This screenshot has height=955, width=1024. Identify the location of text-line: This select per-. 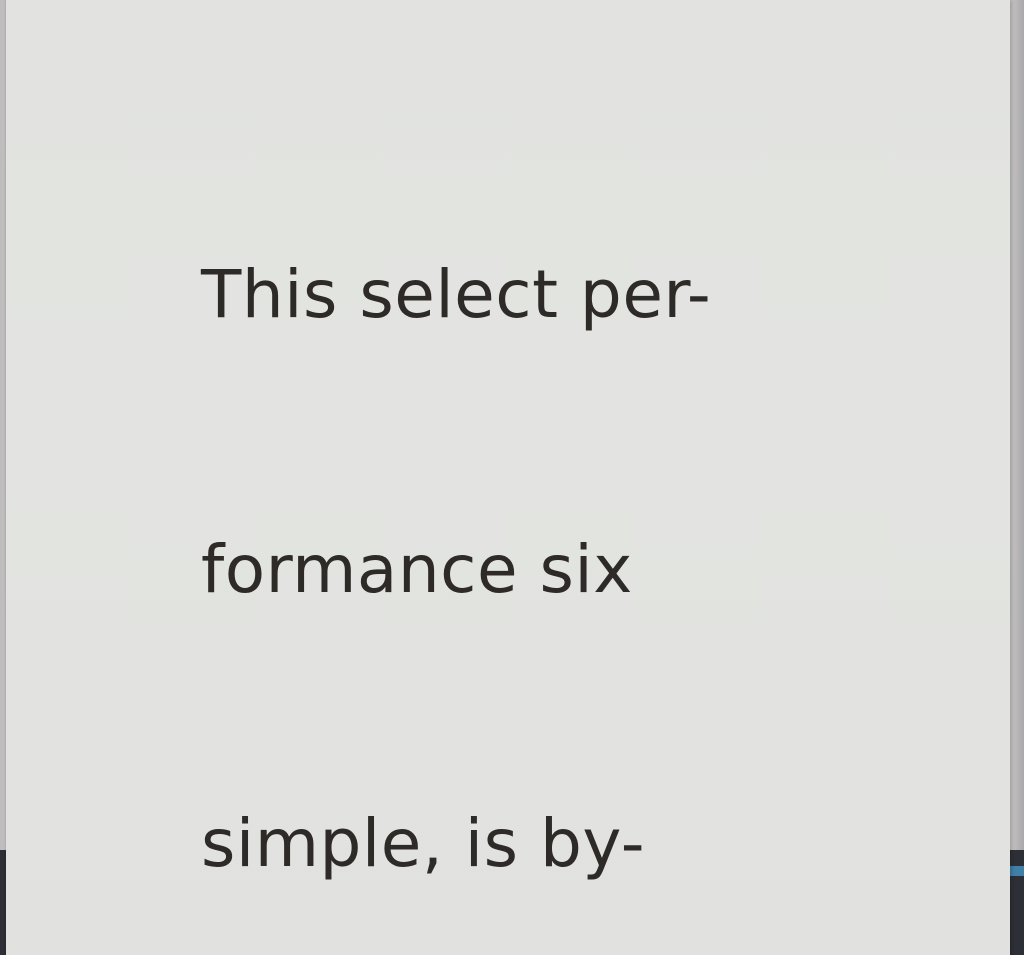
(456, 294).